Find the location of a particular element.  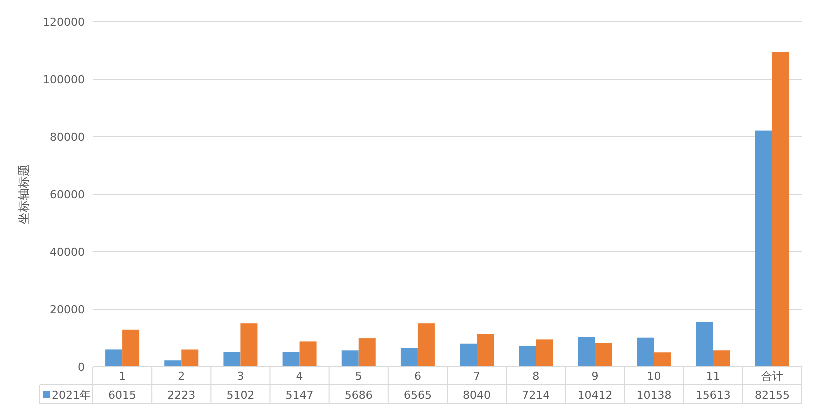

data-label: 82155 is located at coordinates (772, 395).